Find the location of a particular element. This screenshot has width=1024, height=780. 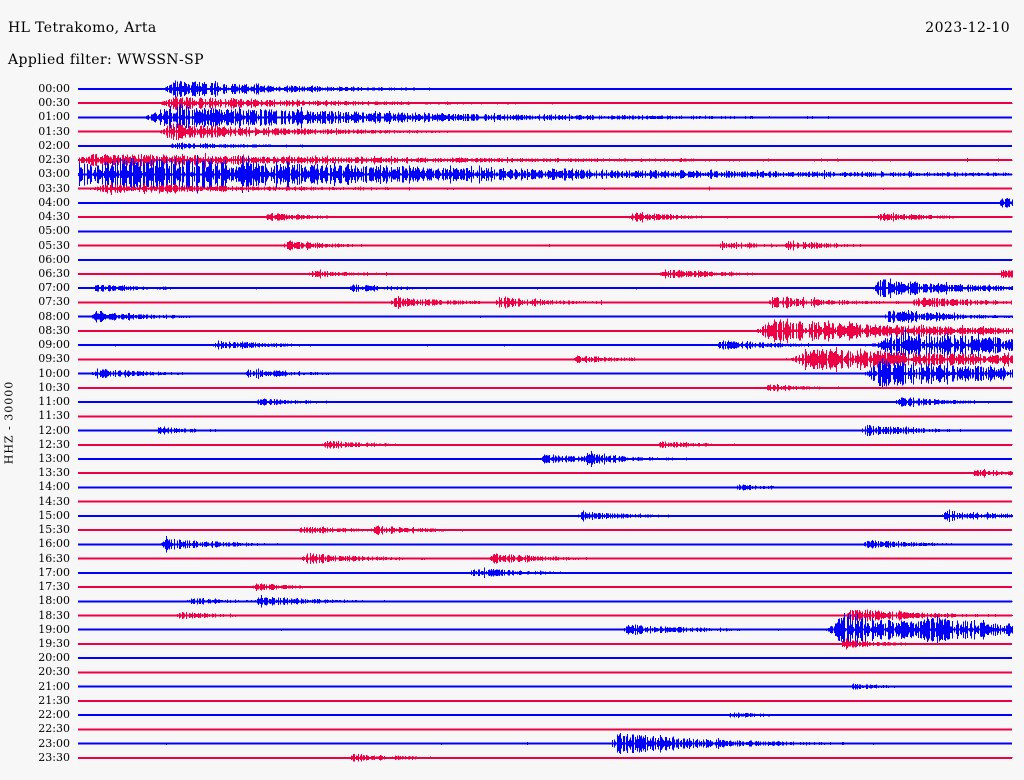

time-label-1430: 14:30 is located at coordinates (54, 501).